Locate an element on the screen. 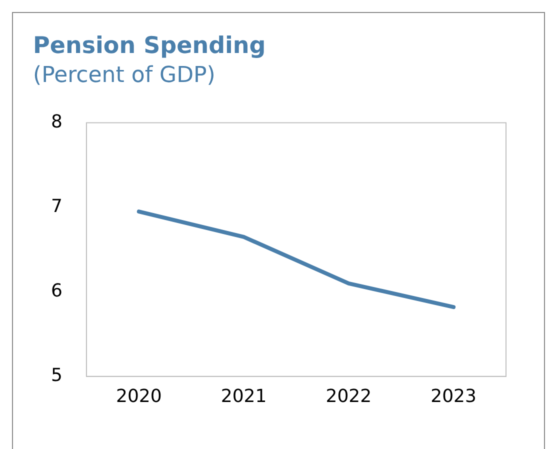 Image resolution: width=551 pixels, height=449 pixels. y-tick-label: 8 is located at coordinates (56, 121).